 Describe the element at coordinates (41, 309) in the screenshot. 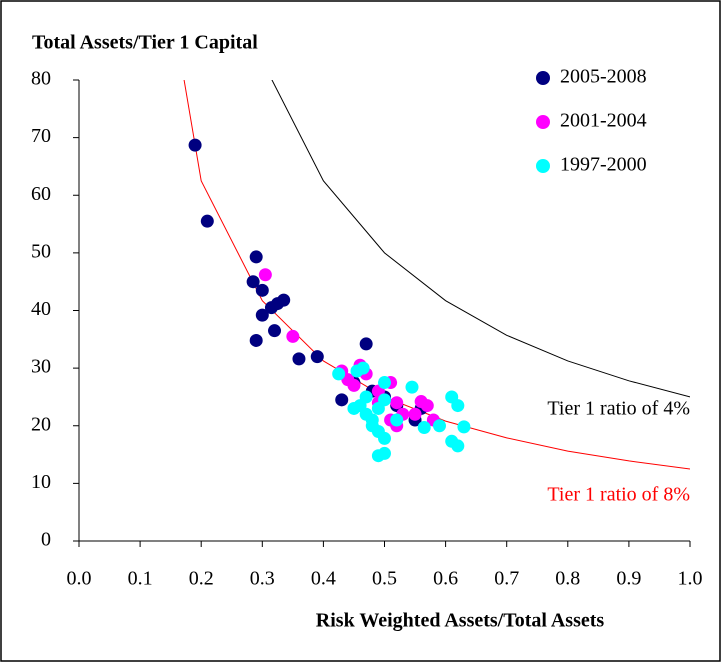

I see `y-tick-label: 40` at that location.